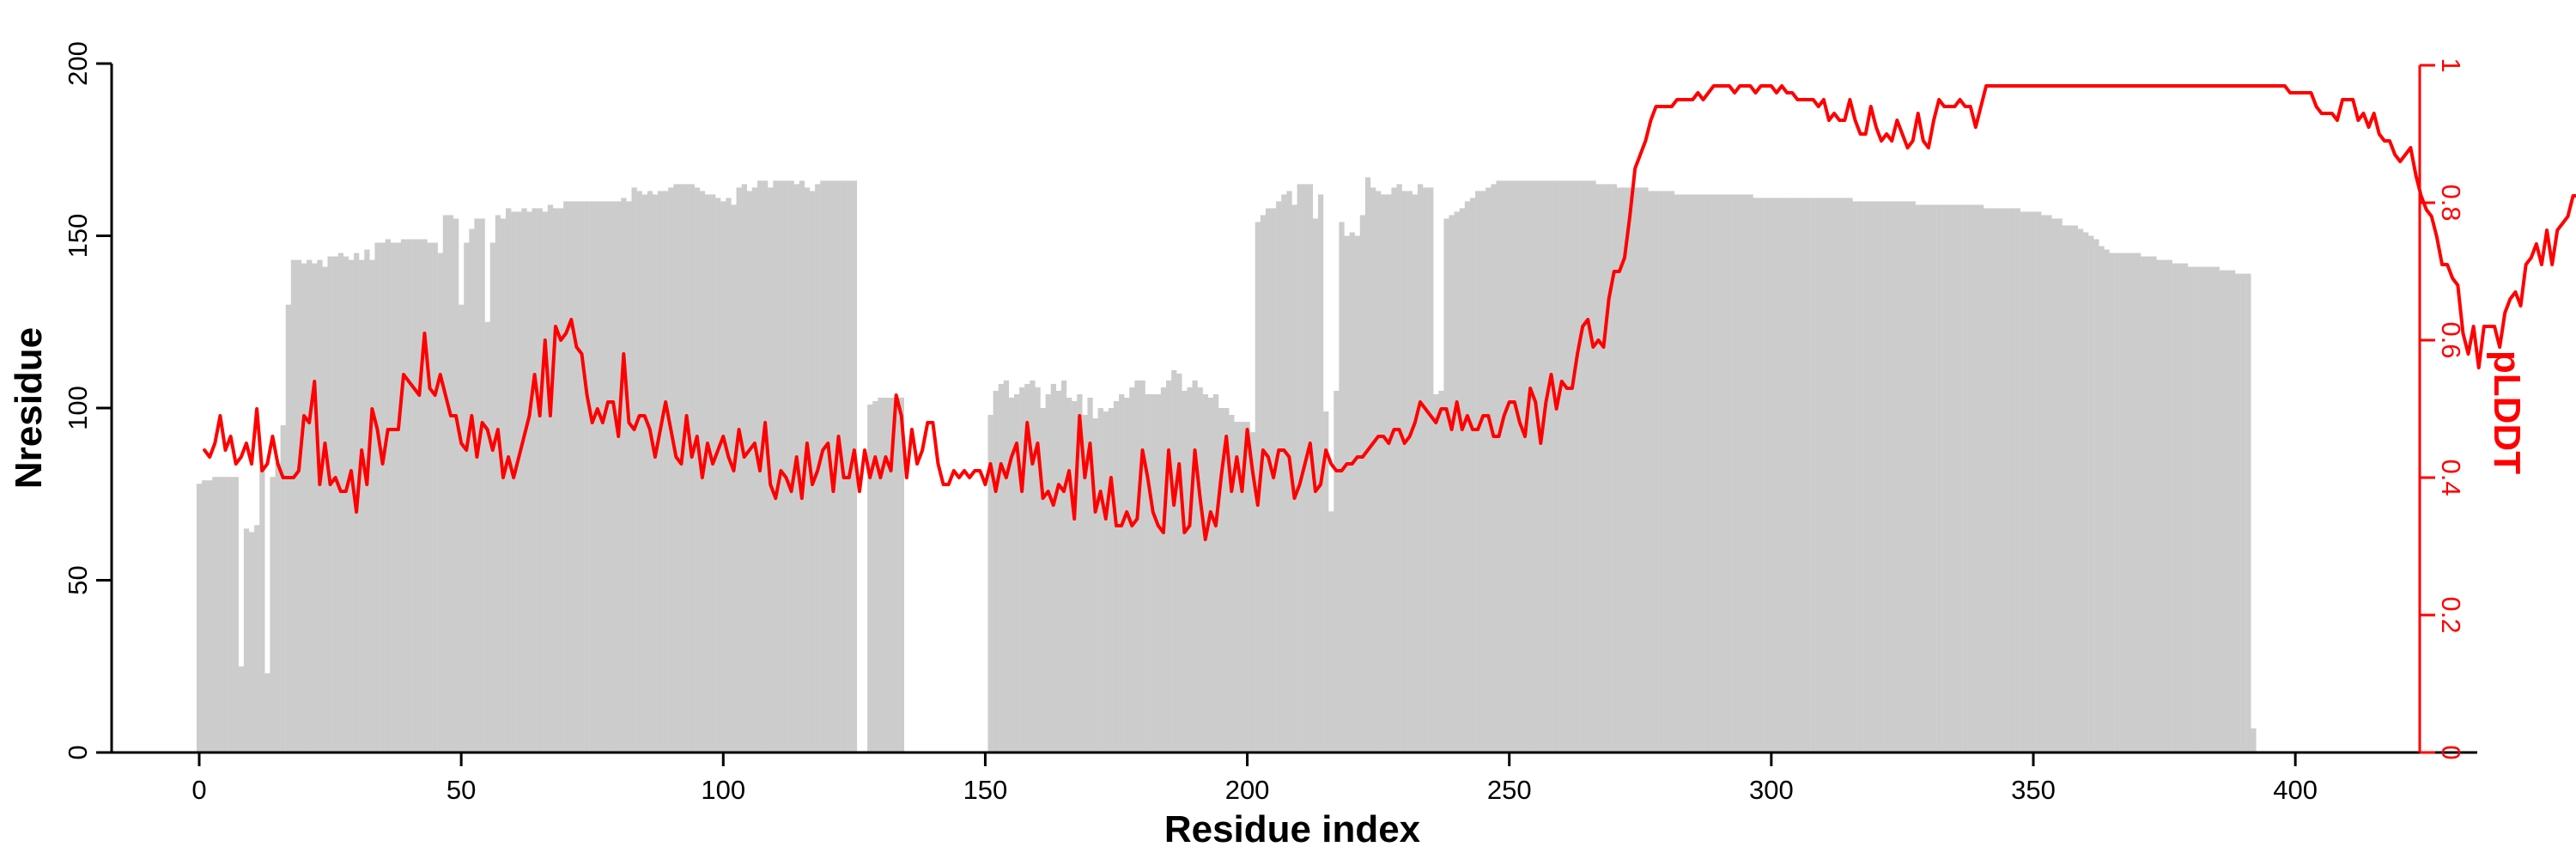  Describe the element at coordinates (78, 408) in the screenshot. I see `left-y-tick-label: 100` at that location.